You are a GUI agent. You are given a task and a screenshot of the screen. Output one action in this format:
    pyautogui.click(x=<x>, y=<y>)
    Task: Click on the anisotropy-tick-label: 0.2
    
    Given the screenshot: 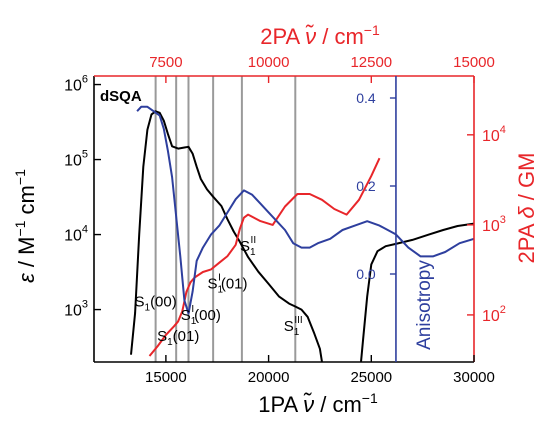 What is the action you would take?
    pyautogui.click(x=366, y=186)
    